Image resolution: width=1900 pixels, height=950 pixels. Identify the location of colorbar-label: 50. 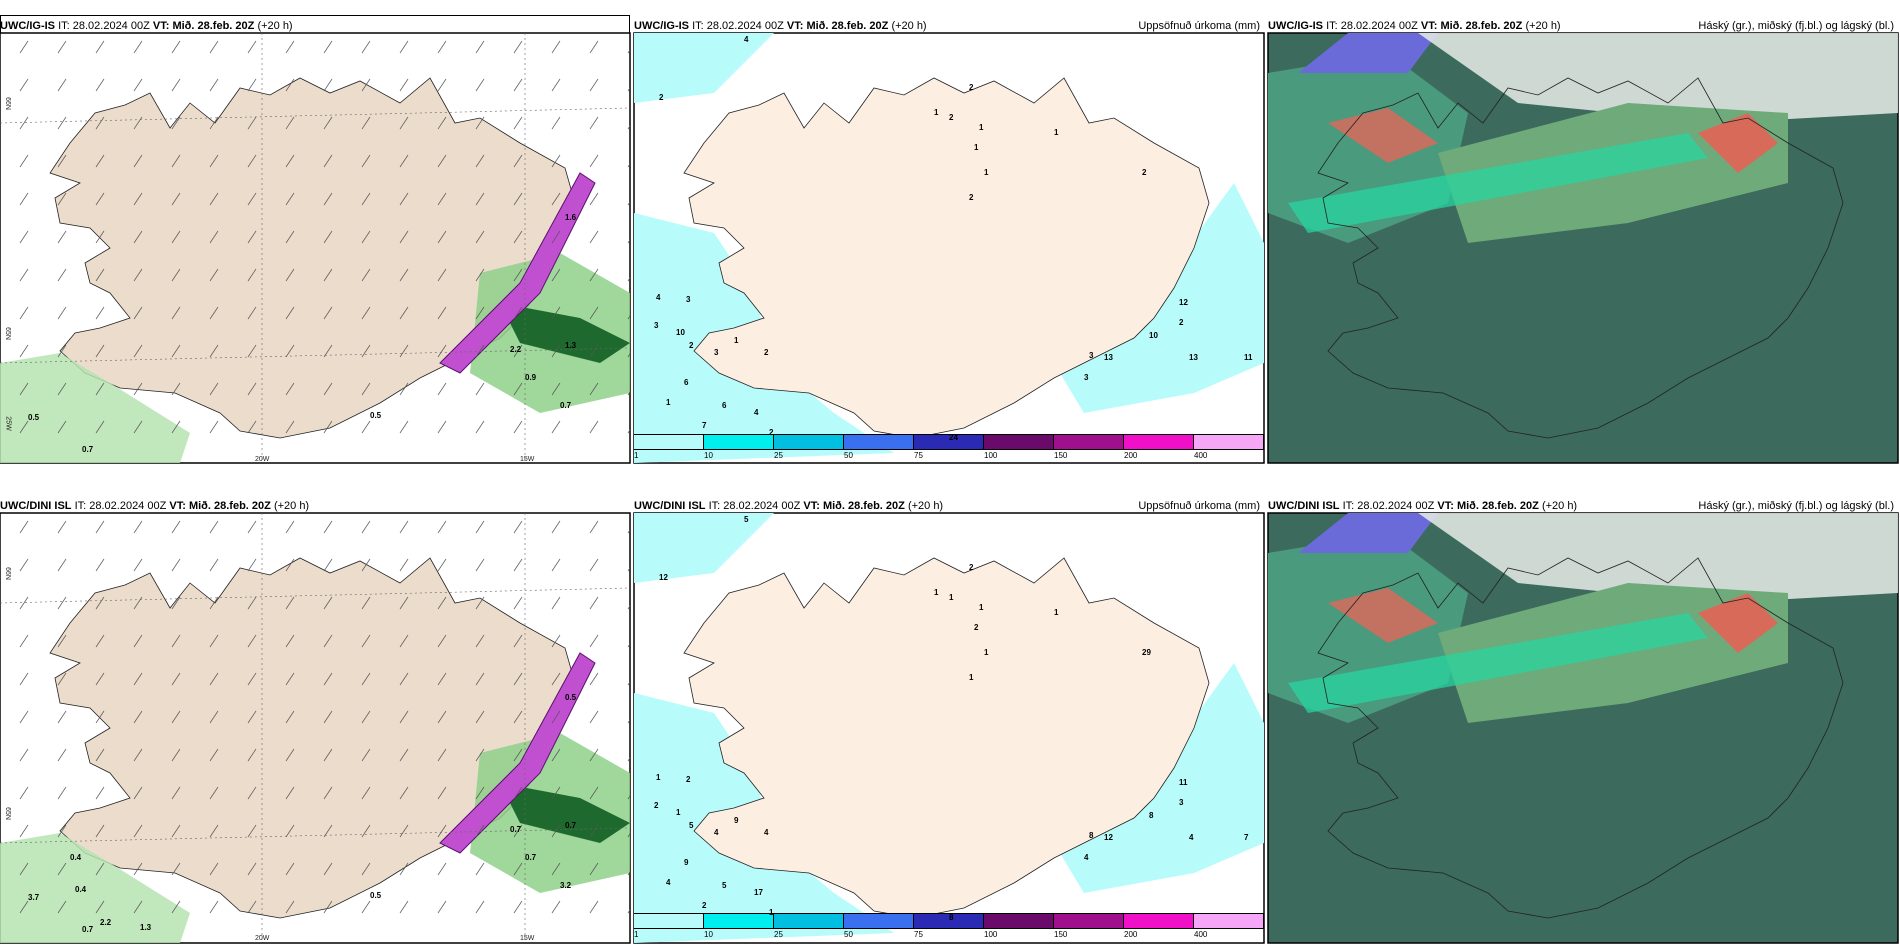
(848, 455).